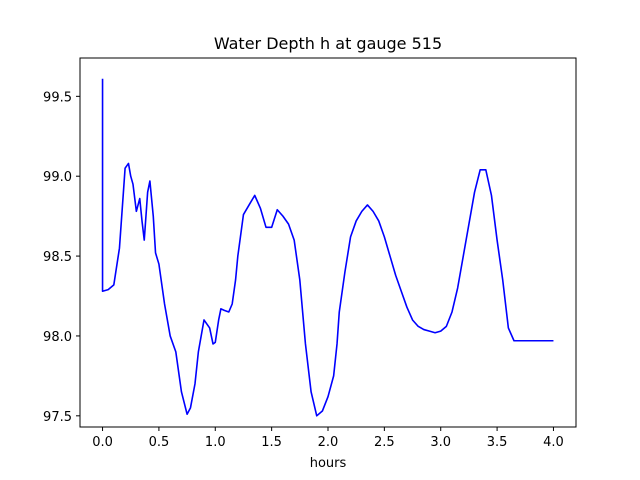 This screenshot has width=640, height=480. I want to click on y-tick-label: 99.5, so click(57, 97).